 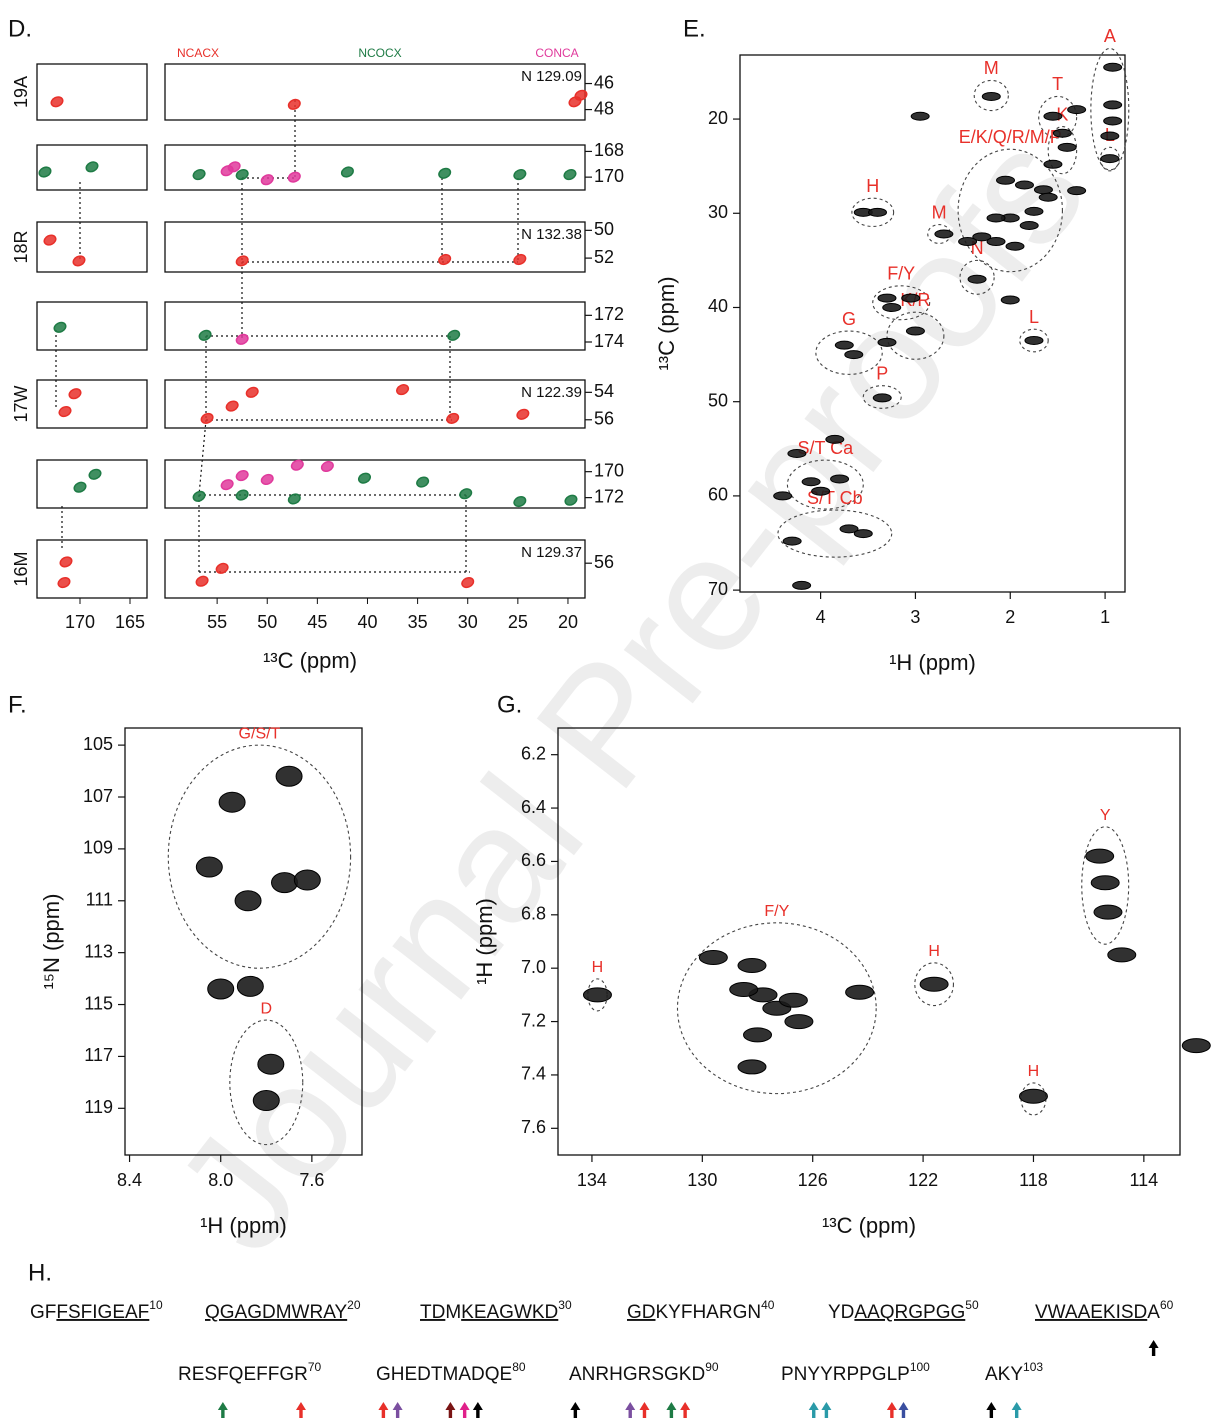 I want to click on y-axis-title: ¹H (ppm), so click(x=484, y=941).